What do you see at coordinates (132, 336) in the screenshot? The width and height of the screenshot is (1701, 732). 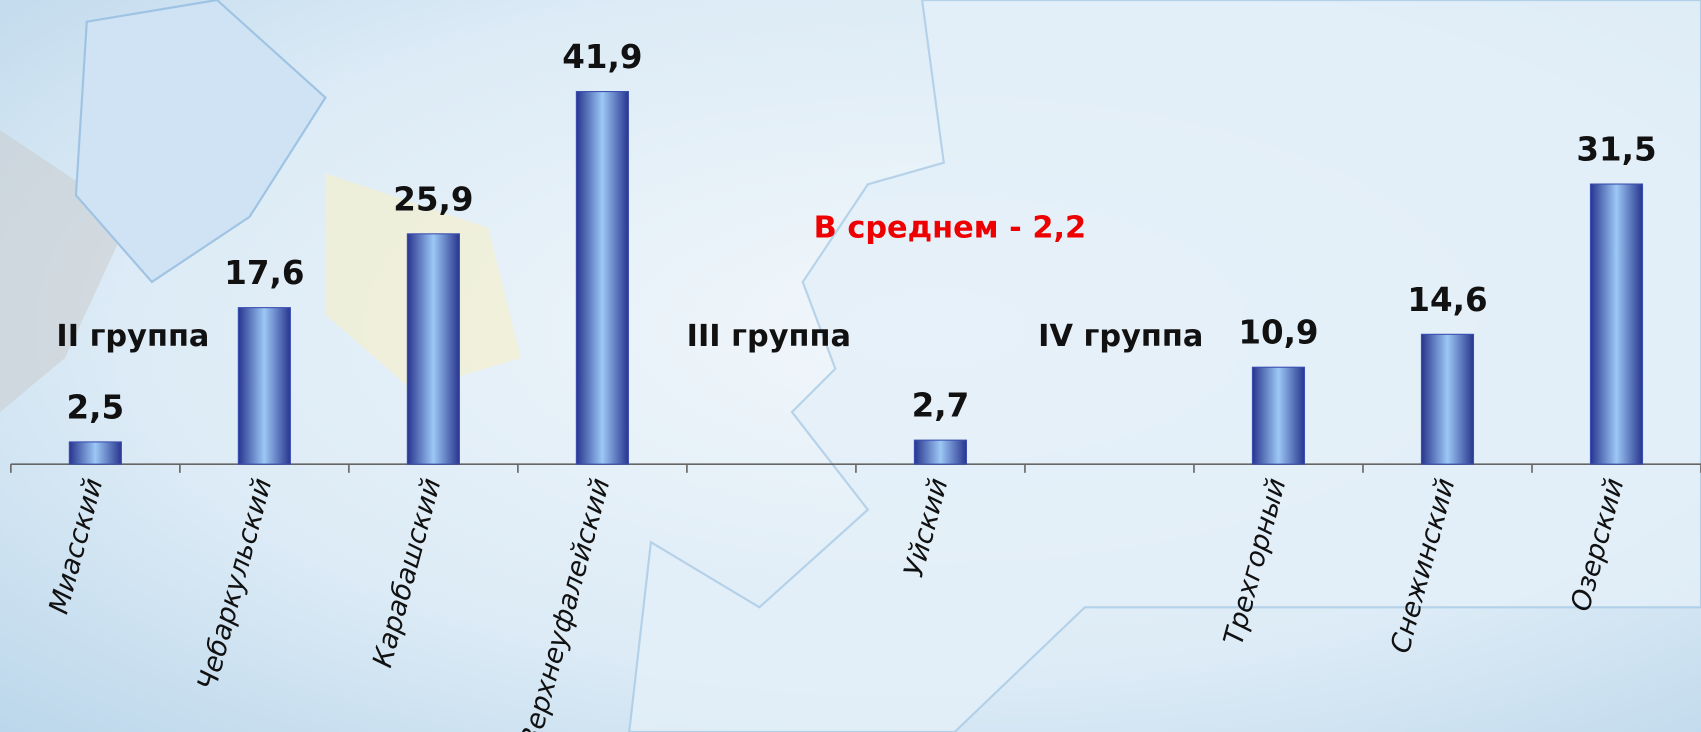 I see `annotation: II группа` at bounding box center [132, 336].